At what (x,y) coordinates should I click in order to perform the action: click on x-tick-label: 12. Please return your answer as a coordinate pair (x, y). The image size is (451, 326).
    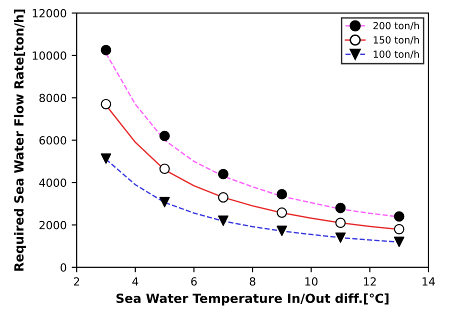
    Looking at the image, I should click on (370, 281).